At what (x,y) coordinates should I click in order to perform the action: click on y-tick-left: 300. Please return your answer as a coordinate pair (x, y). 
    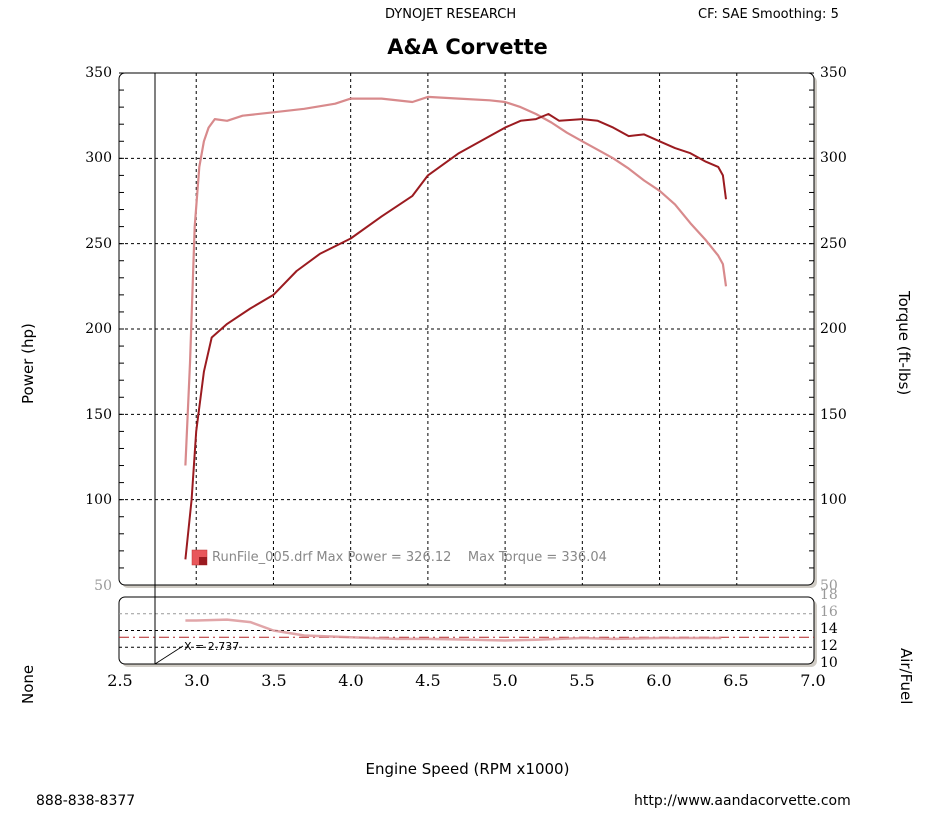
    Looking at the image, I should click on (98, 158).